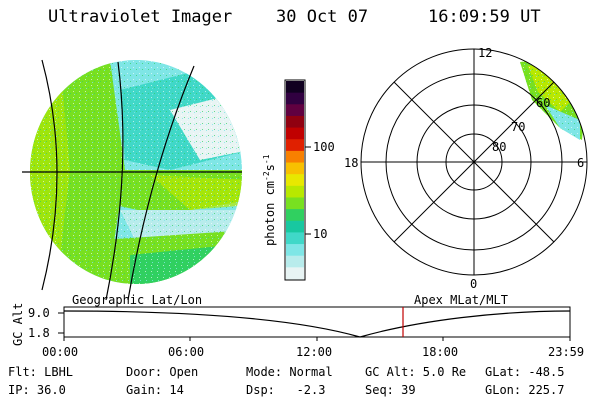 Image resolution: width=600 pixels, height=400 pixels. I want to click on timeline-xtick-1200: 12:00, so click(314, 352).